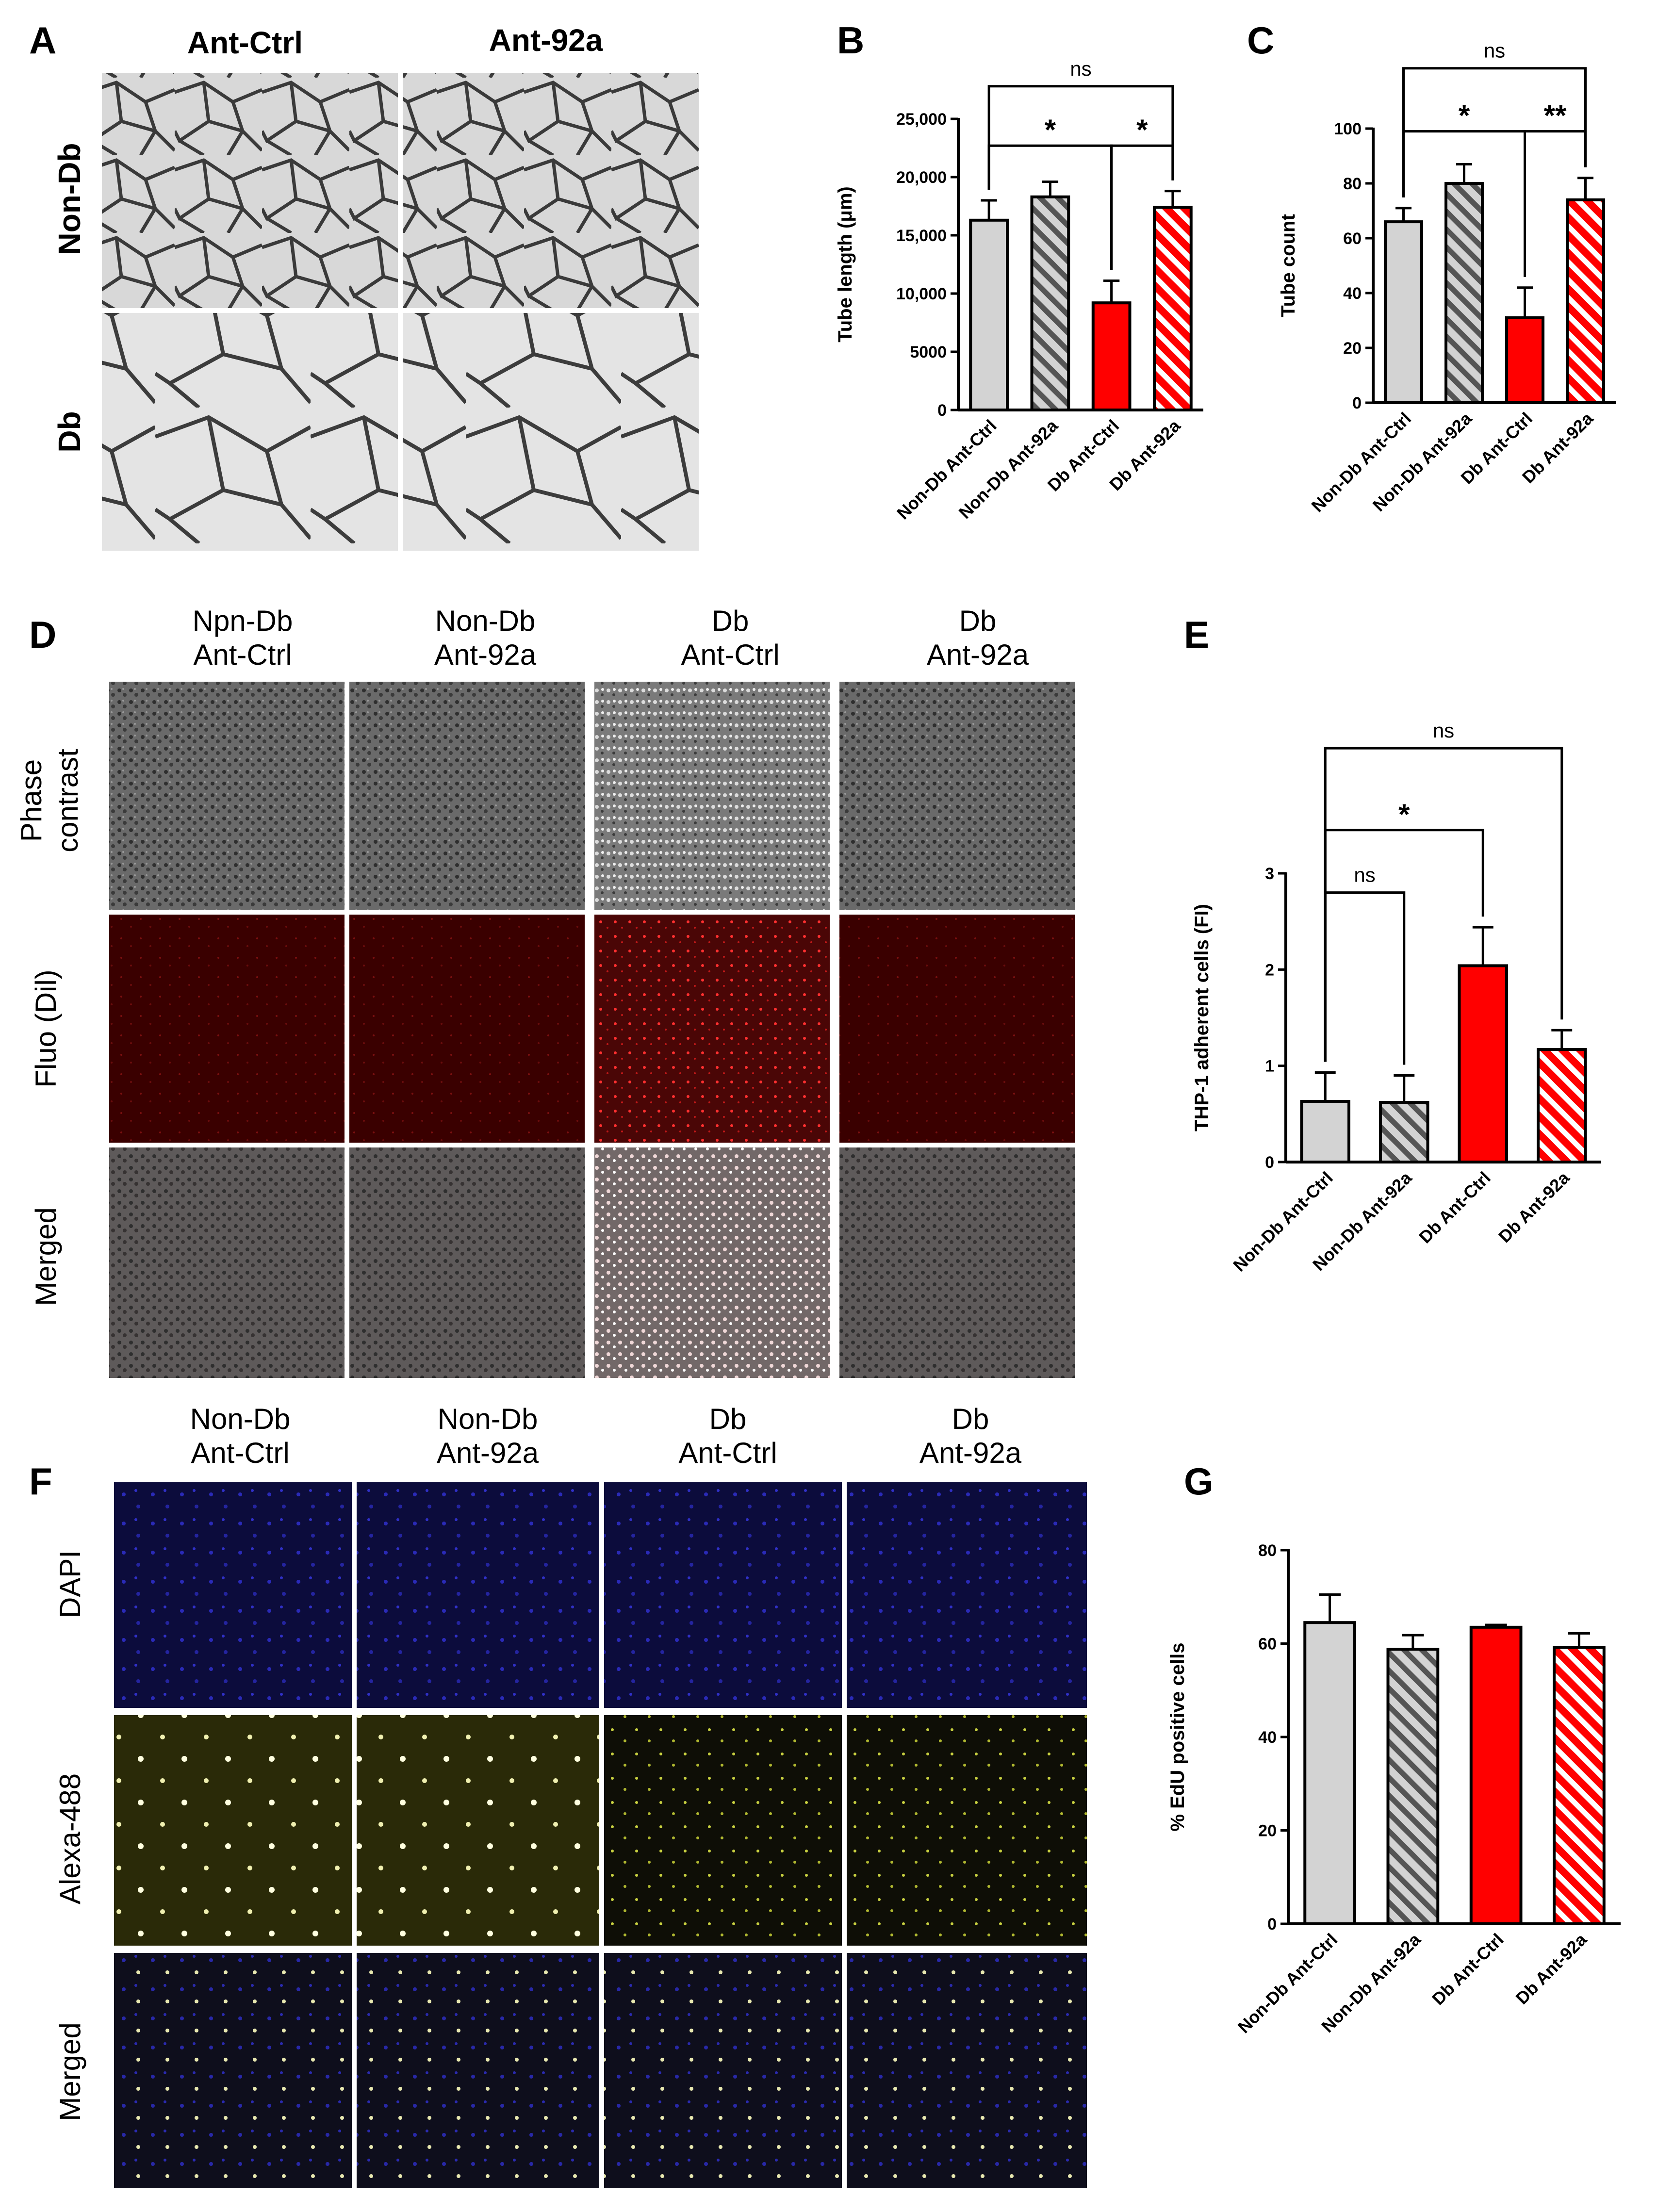 Image resolution: width=1674 pixels, height=2212 pixels. Describe the element at coordinates (978, 621) in the screenshot. I see `panel-d-col-header-4-line-1: Db` at that location.